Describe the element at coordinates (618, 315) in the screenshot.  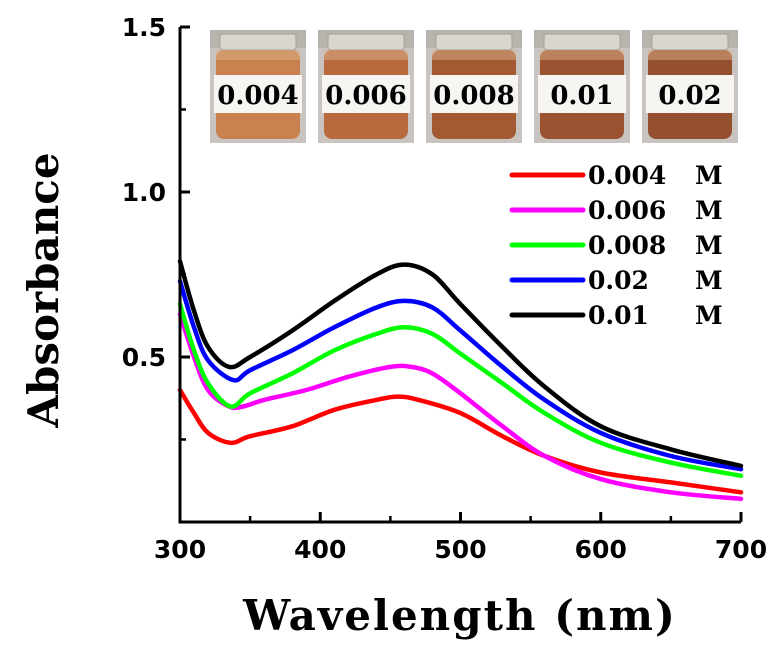
I see `legend-label-4: 0.01` at that location.